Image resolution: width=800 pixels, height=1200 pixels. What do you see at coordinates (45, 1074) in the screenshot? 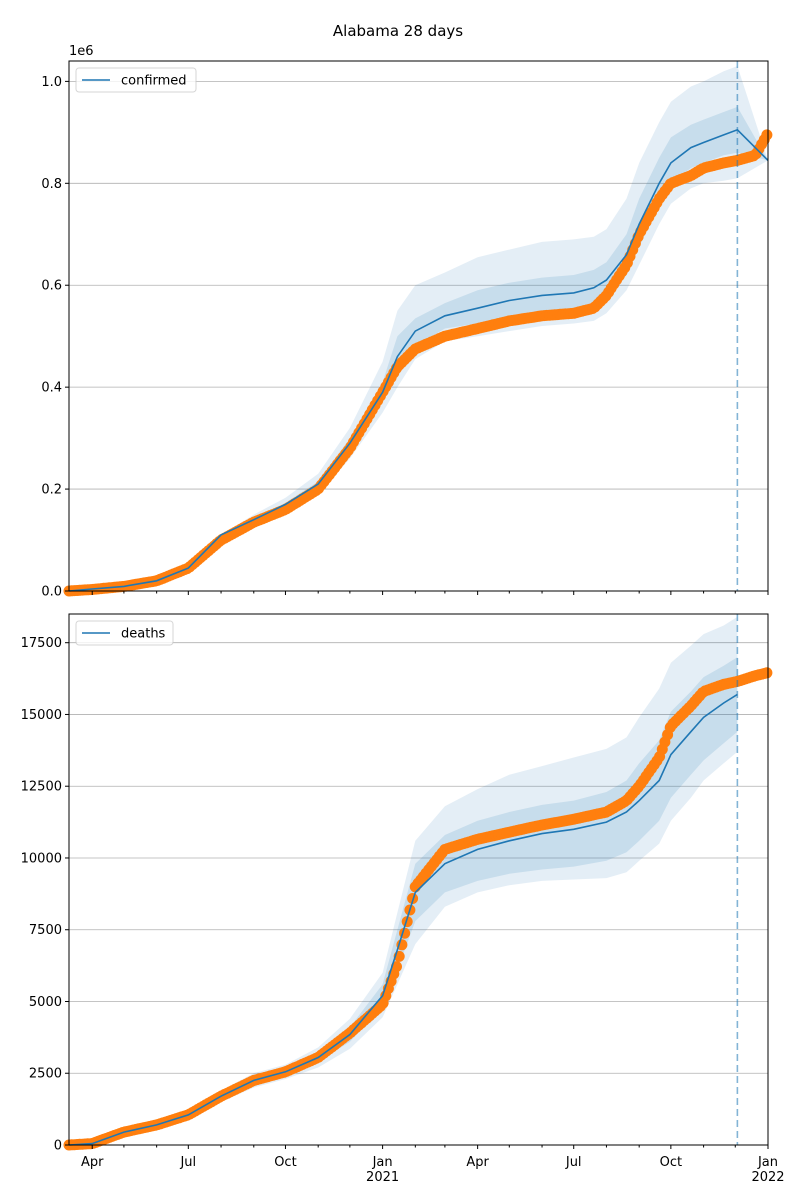
I see `bot-y-tick-label: 2500` at bounding box center [45, 1074].